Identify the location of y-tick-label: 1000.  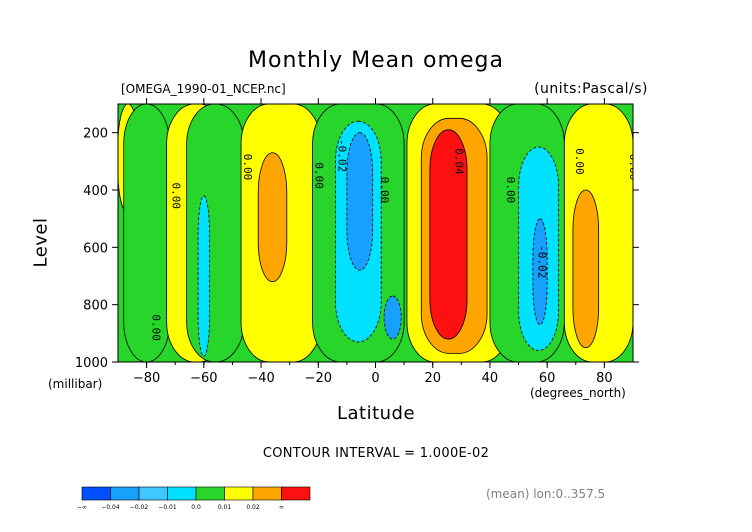
(91, 363).